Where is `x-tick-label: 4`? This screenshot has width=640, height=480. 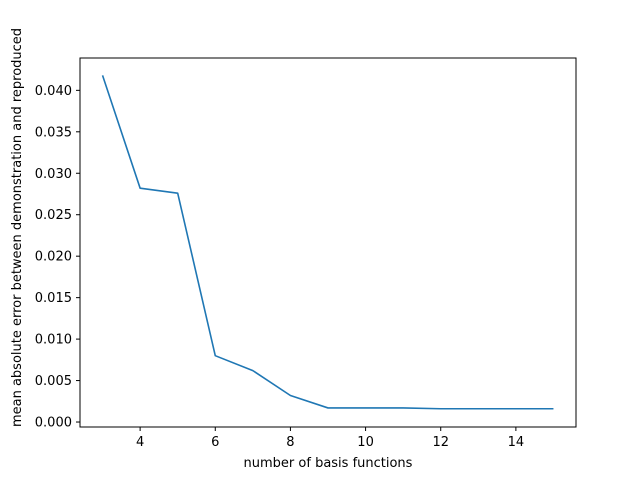
x-tick-label: 4 is located at coordinates (140, 442).